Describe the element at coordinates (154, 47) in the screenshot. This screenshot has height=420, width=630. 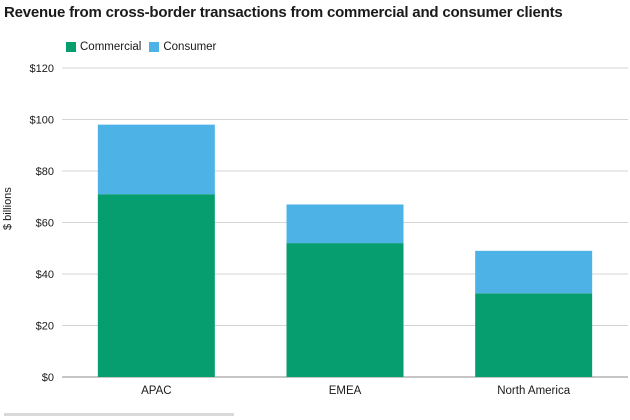
I see `legend-swatch-consumer` at that location.